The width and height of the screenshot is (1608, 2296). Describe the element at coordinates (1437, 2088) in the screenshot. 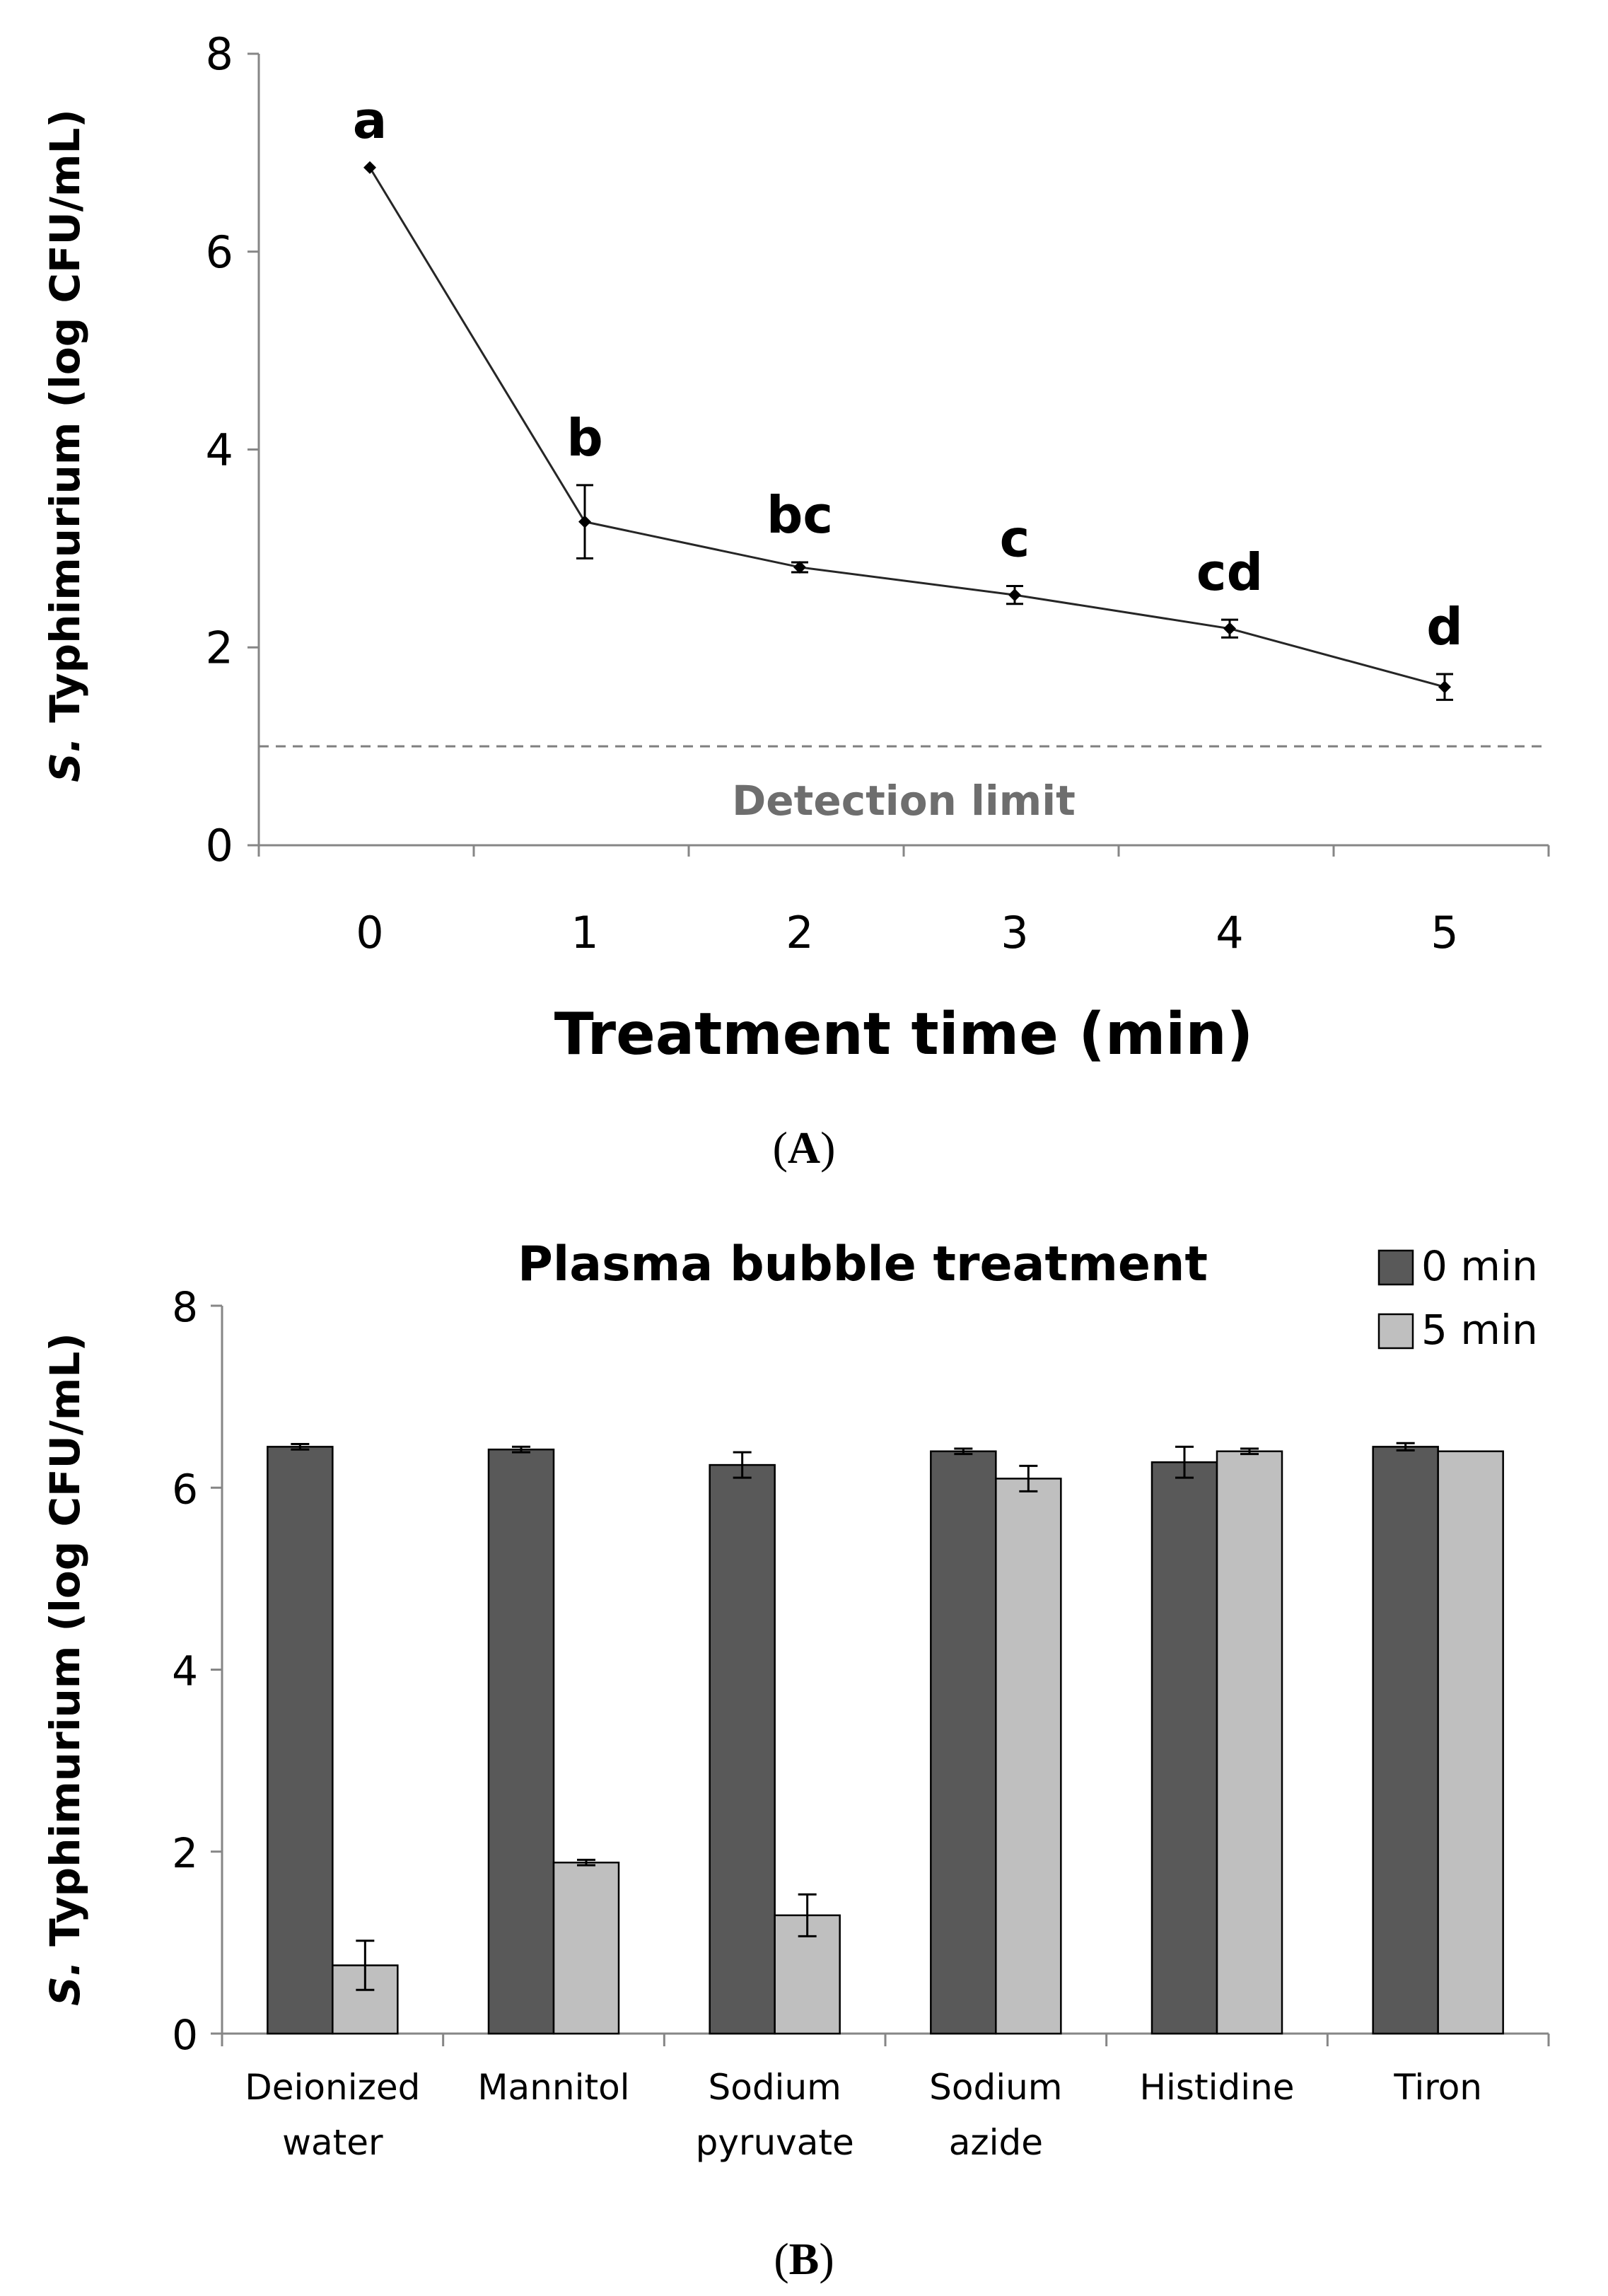

I see `category-label: Tiron` at that location.